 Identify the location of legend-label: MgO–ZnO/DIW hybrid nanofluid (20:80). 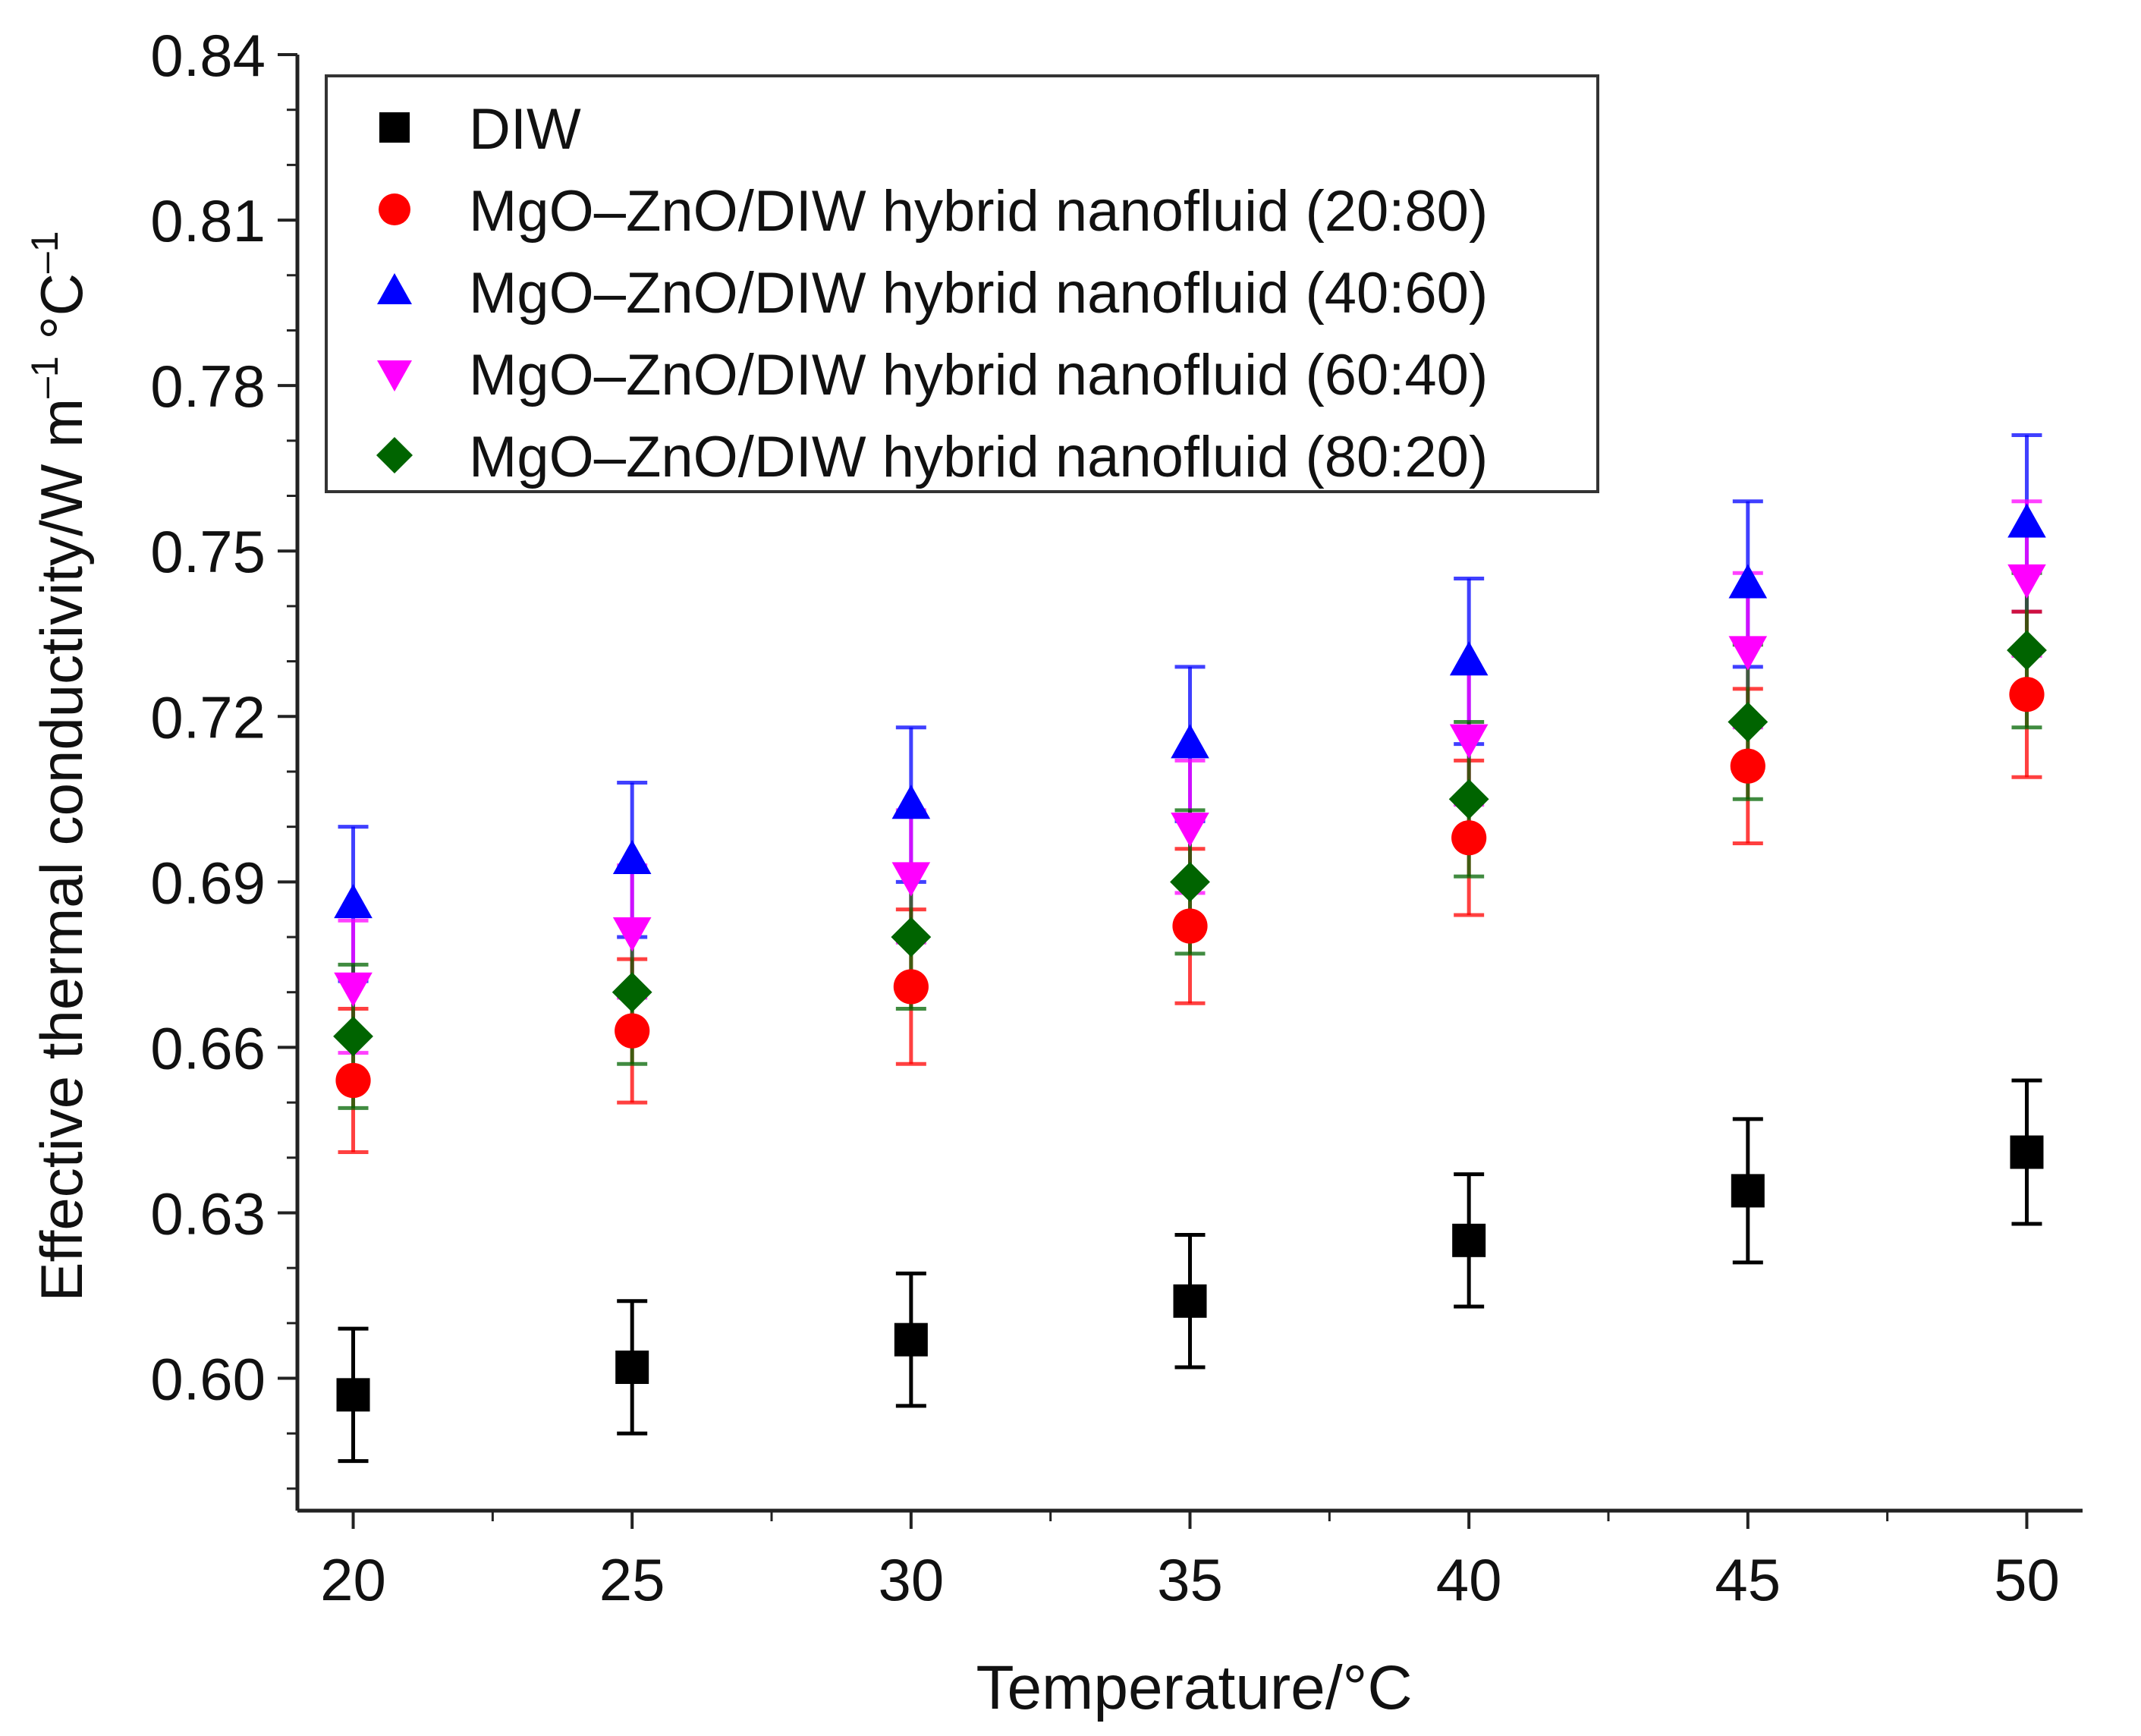
(978, 211).